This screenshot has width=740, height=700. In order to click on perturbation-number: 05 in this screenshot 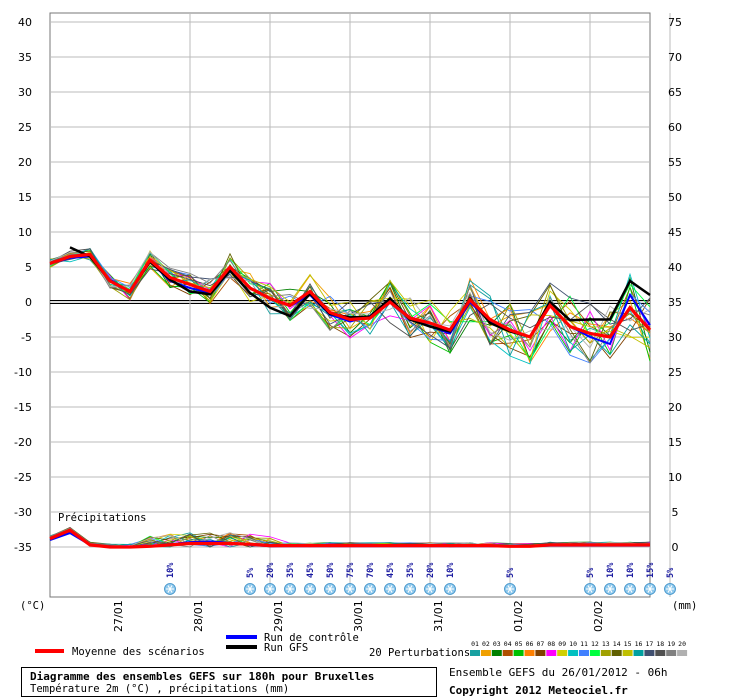, I will do `click(519, 644)`.